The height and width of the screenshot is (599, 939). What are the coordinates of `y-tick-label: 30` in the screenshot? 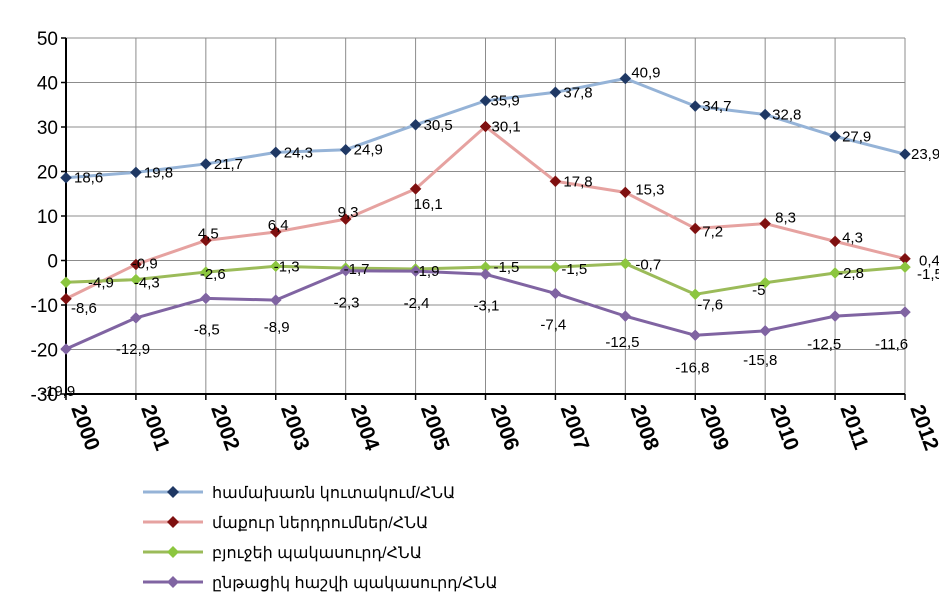 It's located at (47, 128).